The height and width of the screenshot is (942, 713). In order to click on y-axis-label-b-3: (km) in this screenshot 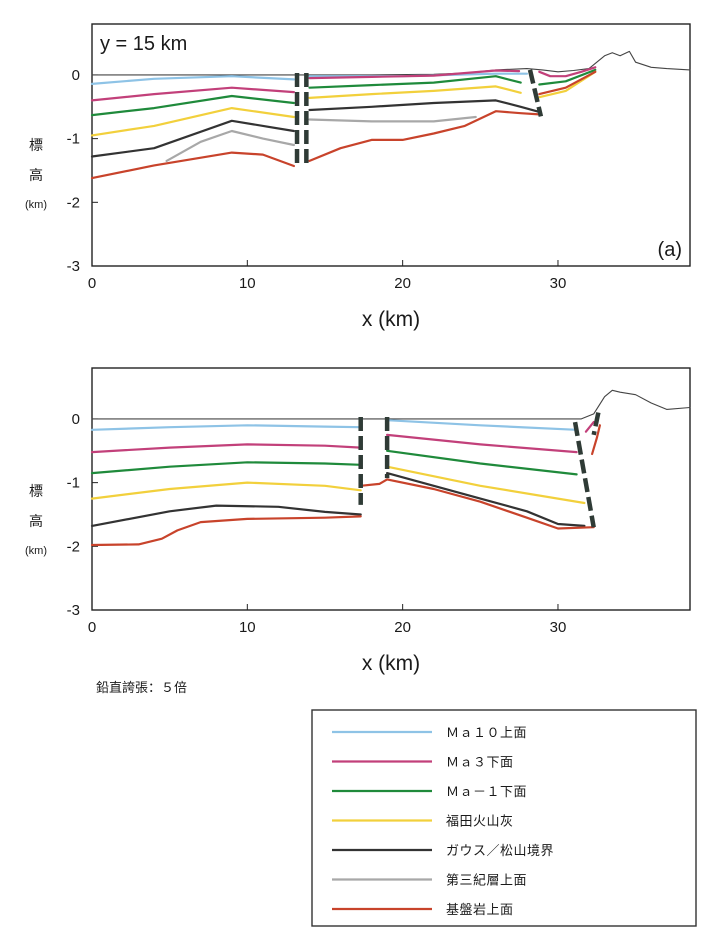, I will do `click(36, 551)`.